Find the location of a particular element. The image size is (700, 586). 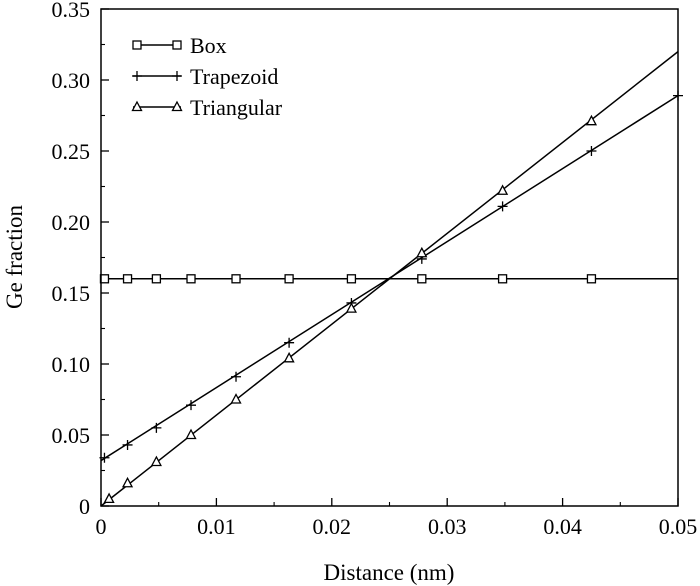

x-tick-label: 0 is located at coordinates (101, 526).